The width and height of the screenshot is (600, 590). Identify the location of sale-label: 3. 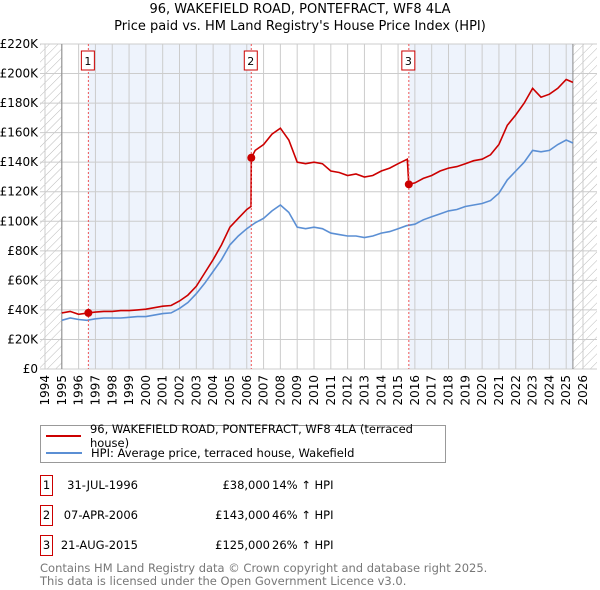
(408, 61).